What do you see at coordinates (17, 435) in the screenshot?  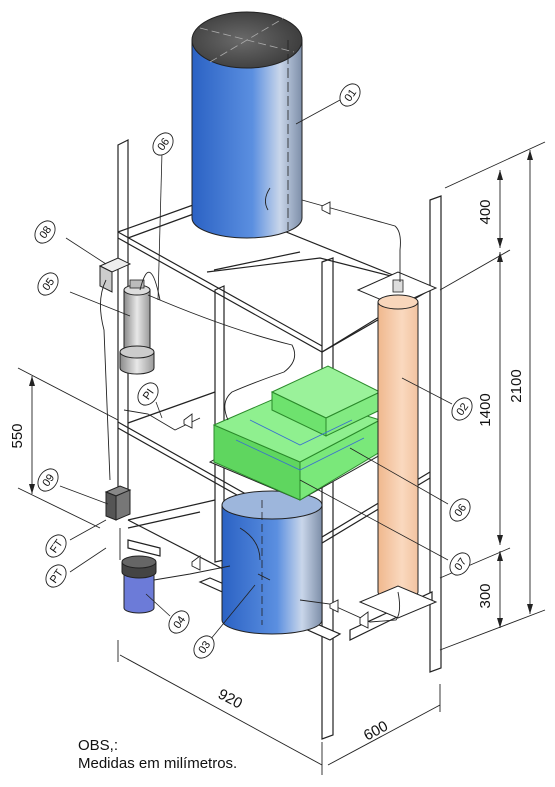 I see `dim-550: 550` at bounding box center [17, 435].